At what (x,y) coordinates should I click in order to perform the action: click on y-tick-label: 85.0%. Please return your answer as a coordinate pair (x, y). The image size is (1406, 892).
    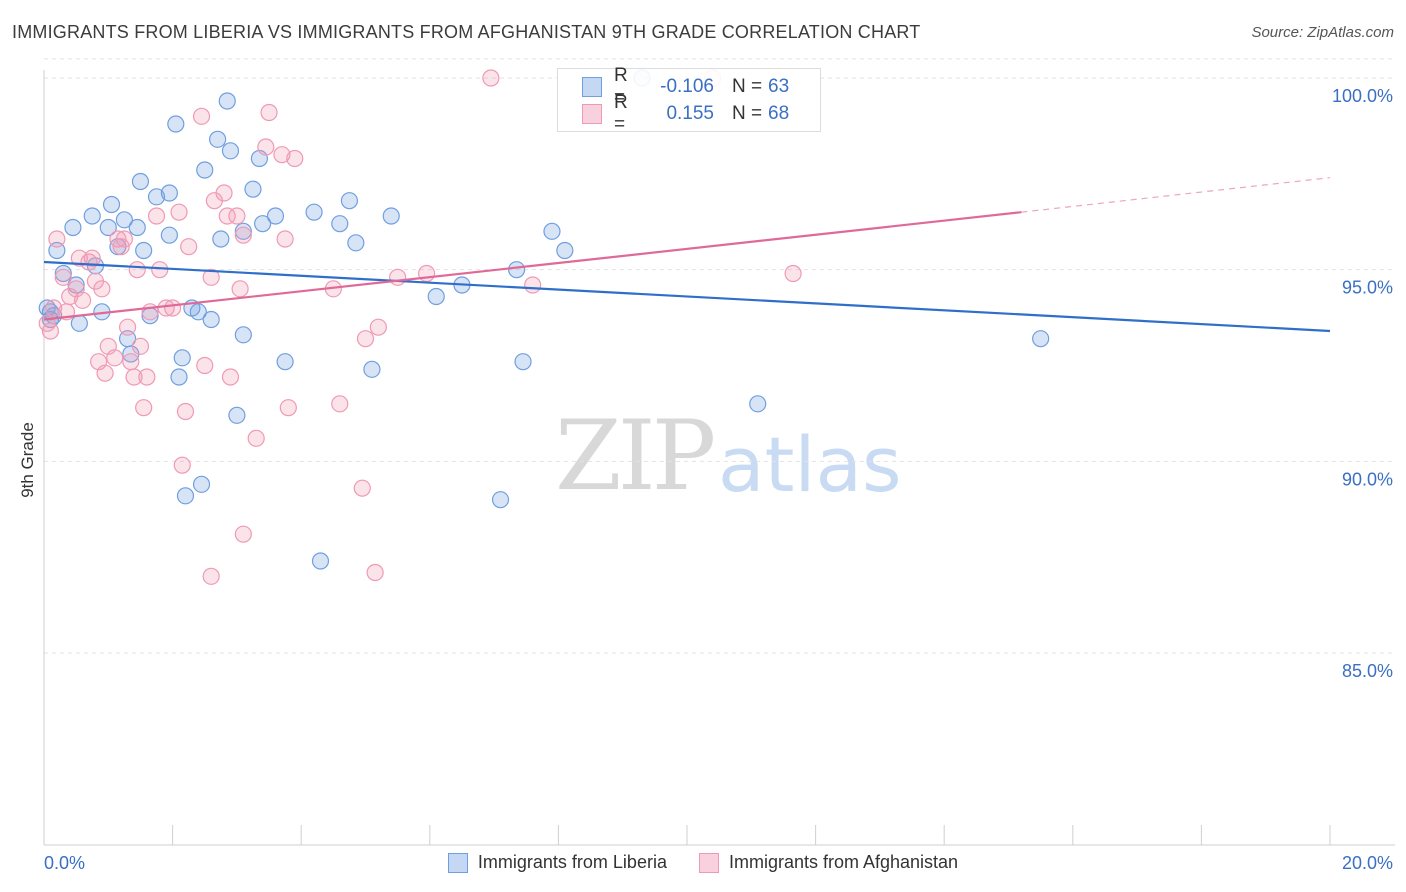
    Looking at the image, I should click on (1367, 671).